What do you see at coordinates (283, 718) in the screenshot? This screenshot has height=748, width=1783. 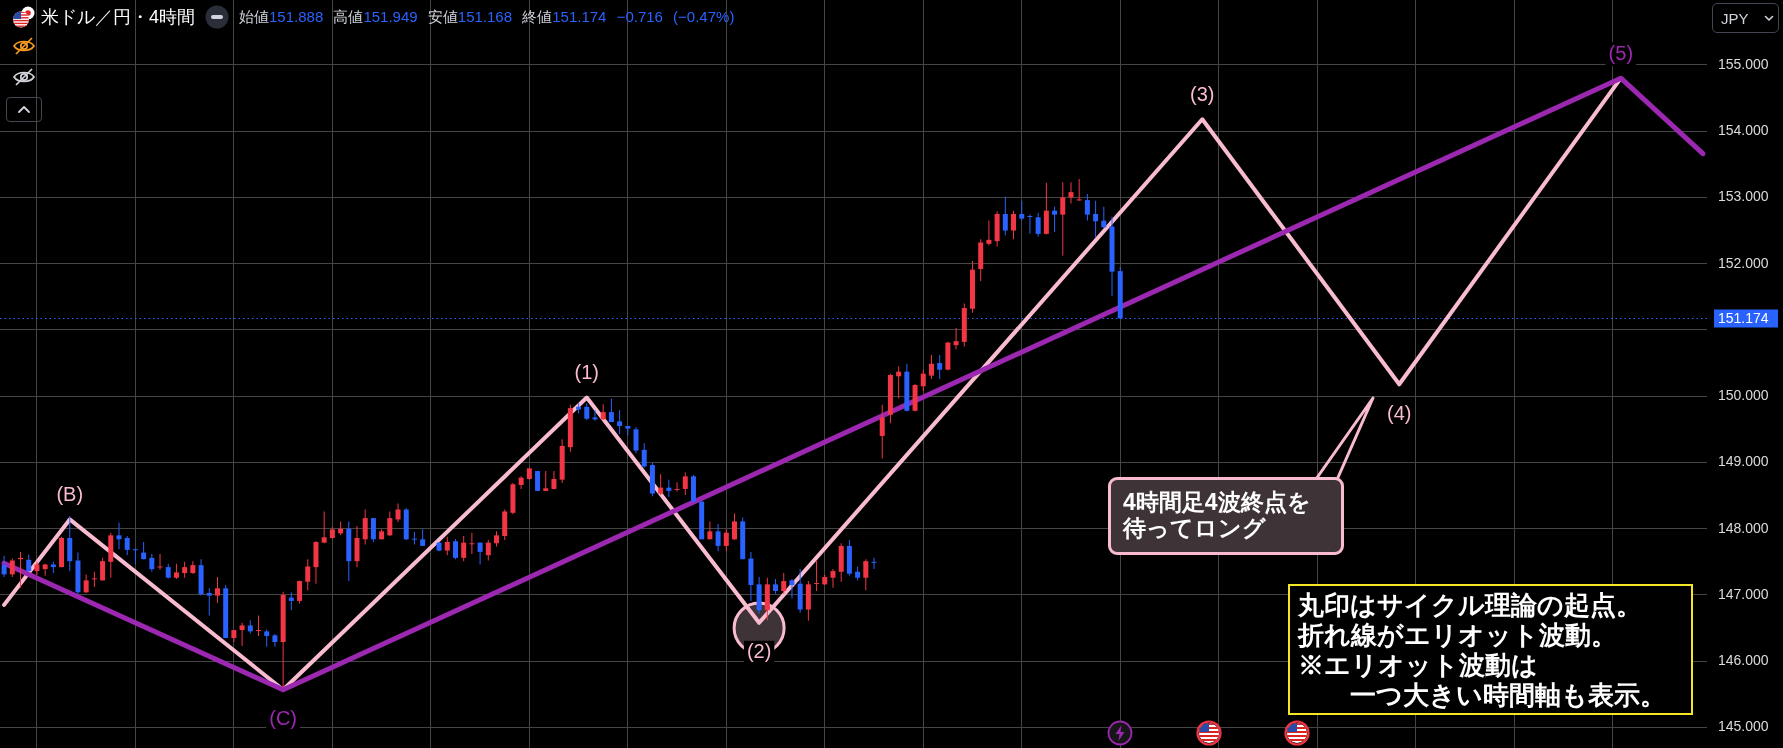 I see `annotation: (C)` at bounding box center [283, 718].